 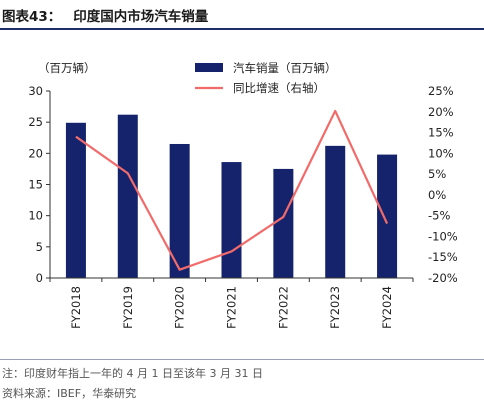 I want to click on bar-FY2019, so click(x=127, y=196).